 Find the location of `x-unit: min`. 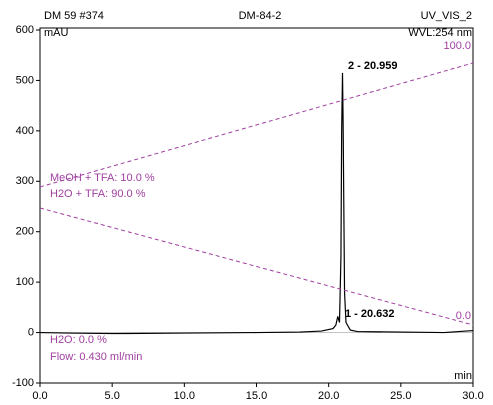

x-unit: min is located at coordinates (463, 376).